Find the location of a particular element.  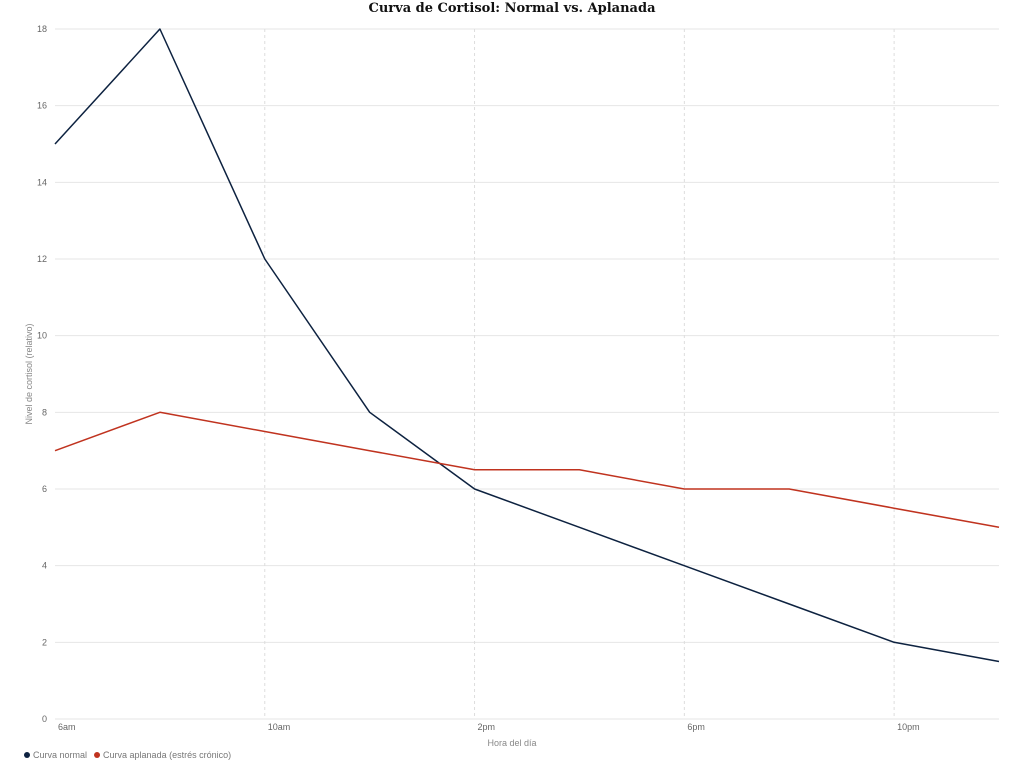

chart-title: Curva de Cortisol: Normal vs. Aplanada is located at coordinates (513, 8).